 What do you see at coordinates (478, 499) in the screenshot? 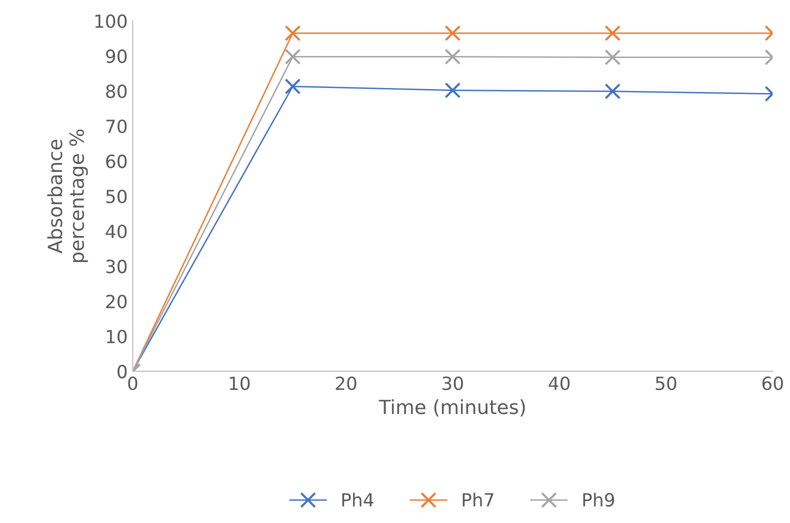
I see `legend-label: Ph7` at bounding box center [478, 499].